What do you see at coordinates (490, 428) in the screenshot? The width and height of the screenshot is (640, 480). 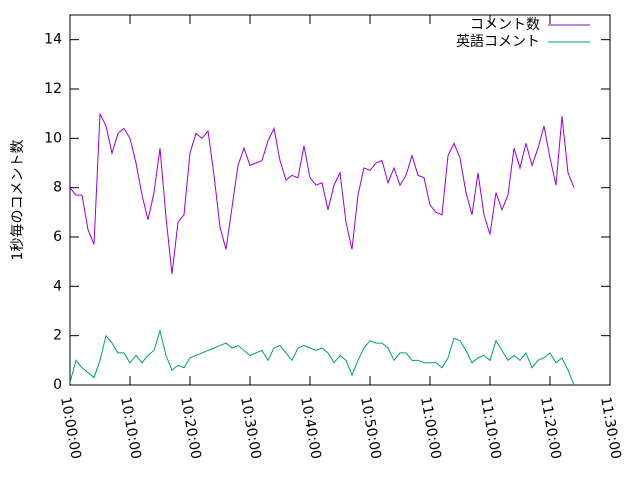 I see `x-tick-label: 11:10:00` at bounding box center [490, 428].